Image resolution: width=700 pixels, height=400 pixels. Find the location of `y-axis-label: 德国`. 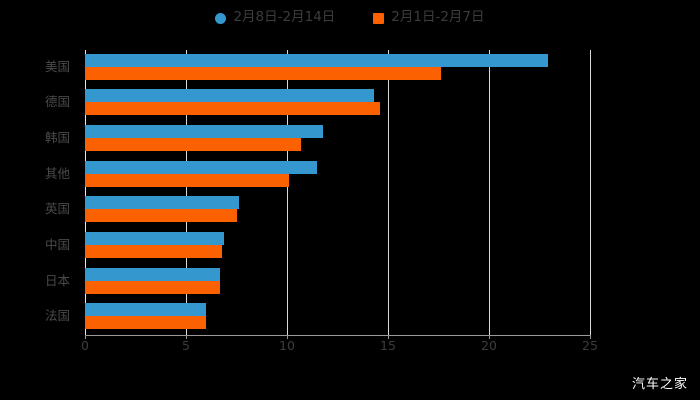

y-axis-label: 德国 is located at coordinates (57, 102).